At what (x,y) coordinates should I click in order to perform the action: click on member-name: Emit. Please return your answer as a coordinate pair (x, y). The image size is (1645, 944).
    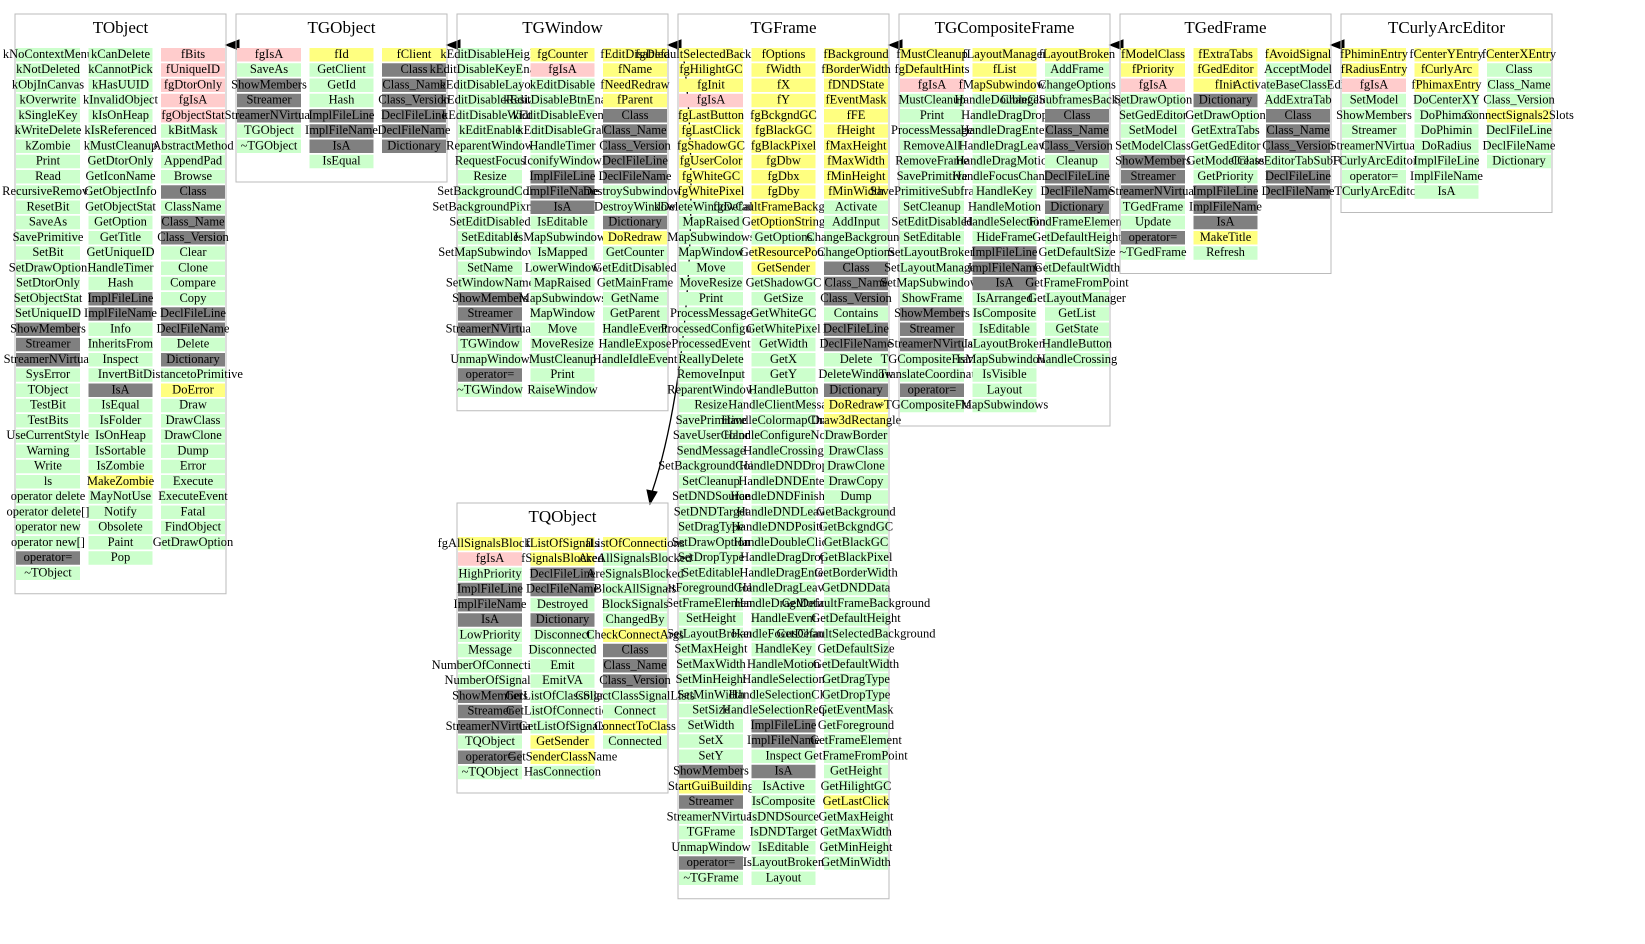
    Looking at the image, I should click on (562, 665).